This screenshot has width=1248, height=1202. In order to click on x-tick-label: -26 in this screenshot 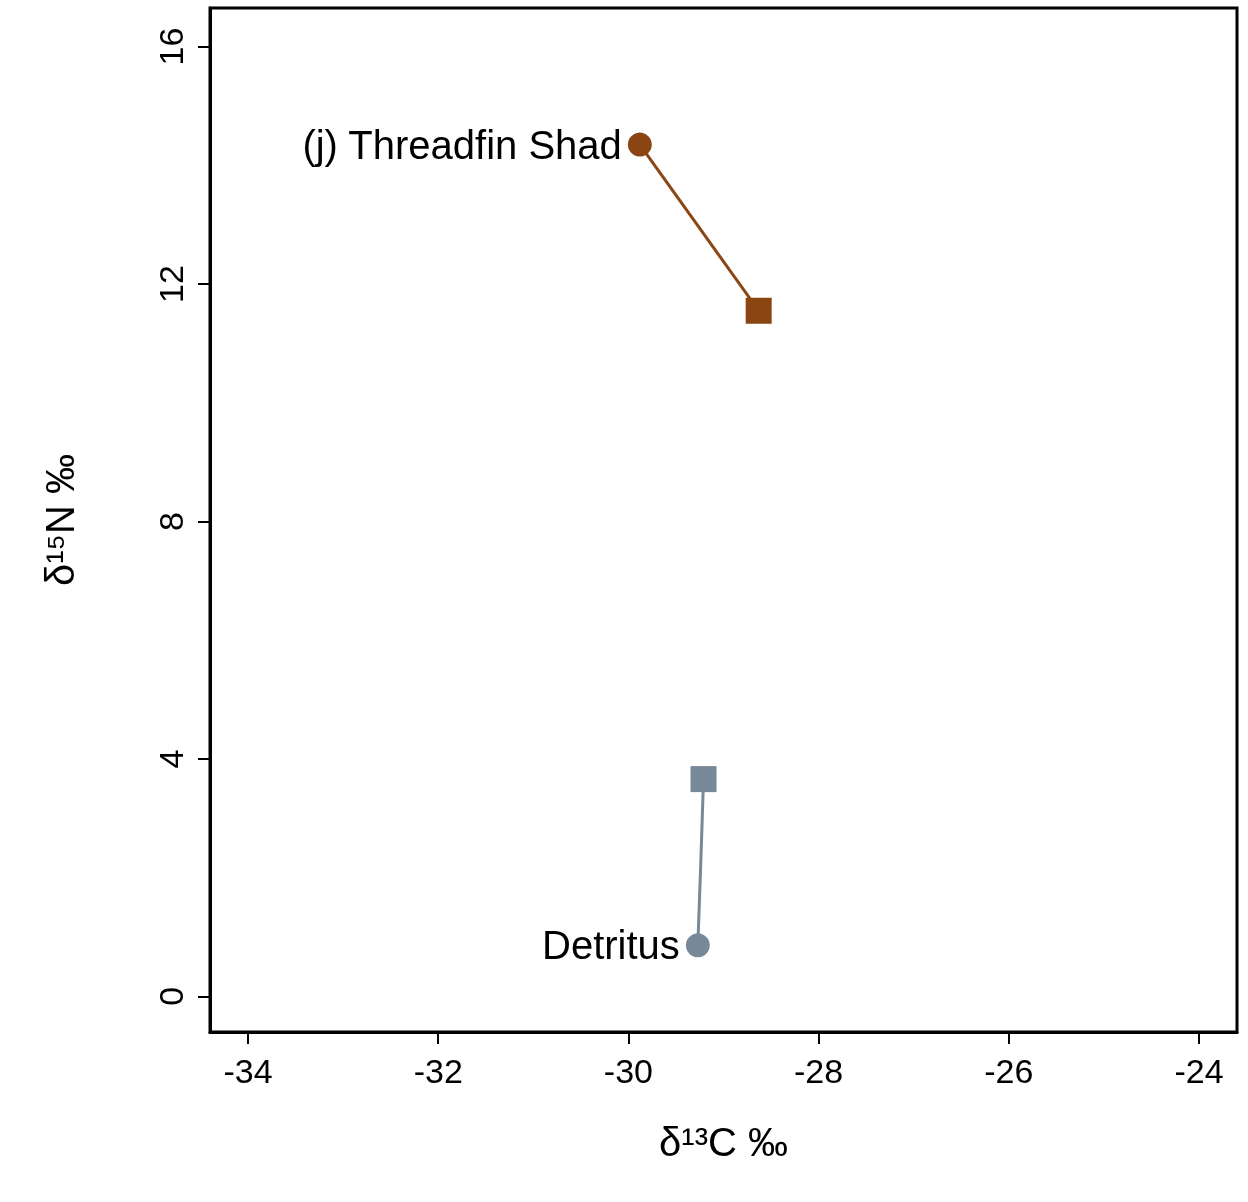, I will do `click(1009, 1071)`.